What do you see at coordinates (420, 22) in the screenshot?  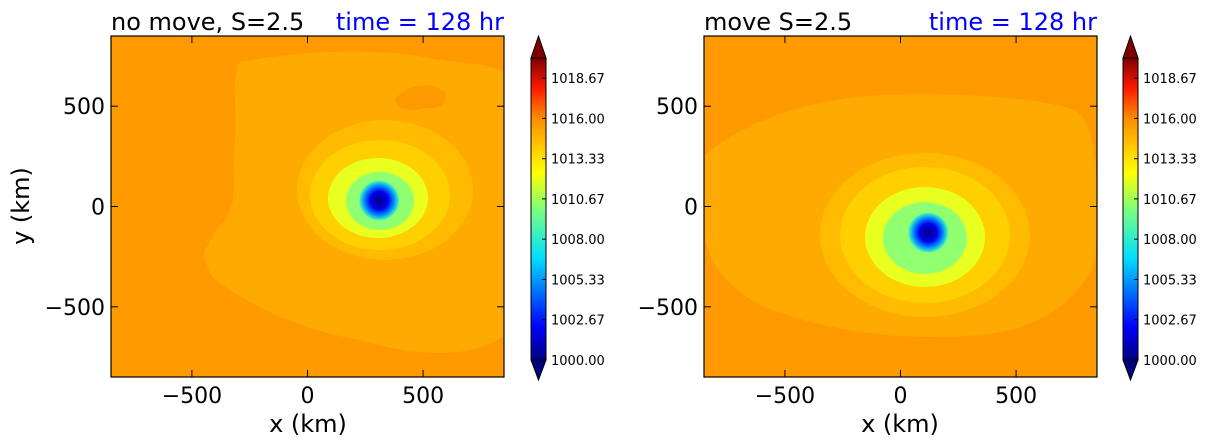 I see `panel-left-time: time = 128 hr` at bounding box center [420, 22].